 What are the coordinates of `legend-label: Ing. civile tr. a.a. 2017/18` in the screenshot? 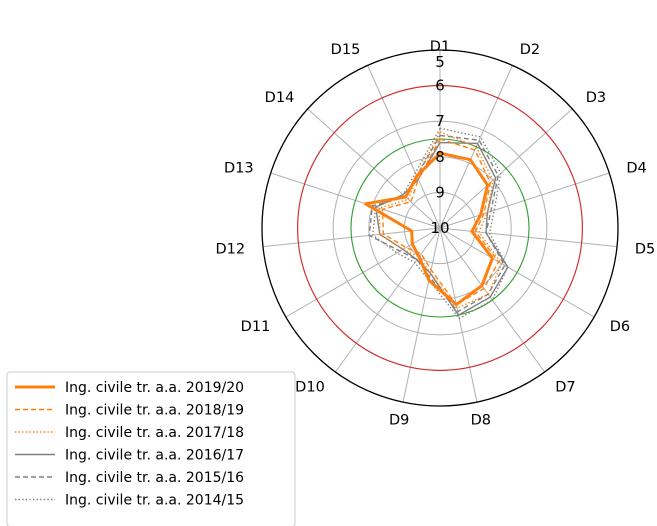 It's located at (154, 433).